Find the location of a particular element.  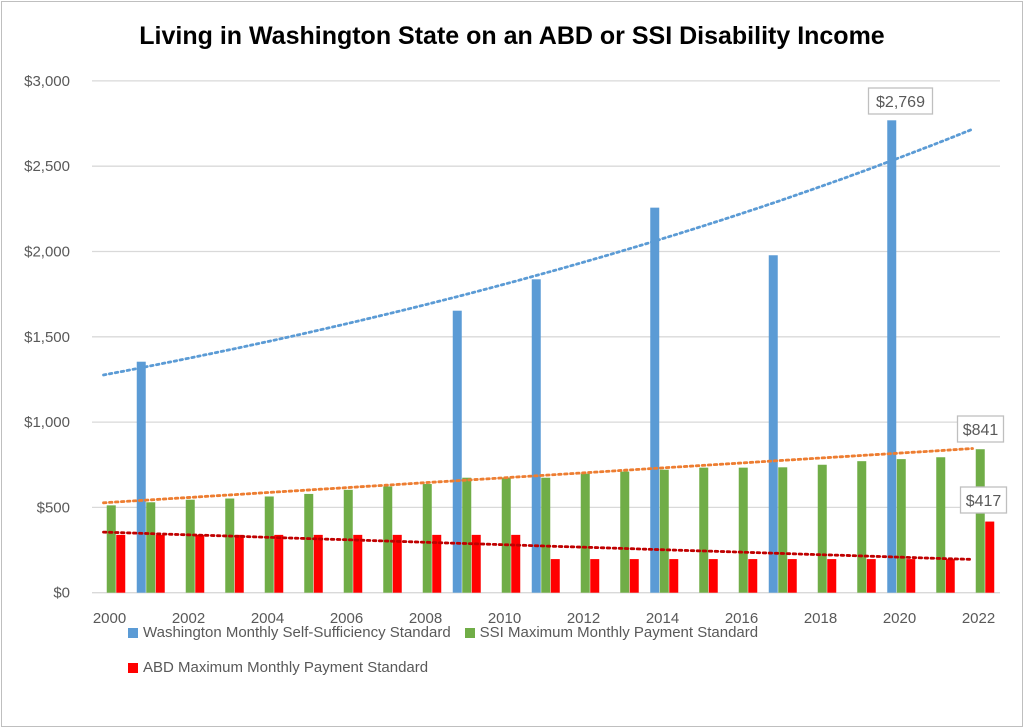

y-tick-label: $1,000 is located at coordinates (47, 422).